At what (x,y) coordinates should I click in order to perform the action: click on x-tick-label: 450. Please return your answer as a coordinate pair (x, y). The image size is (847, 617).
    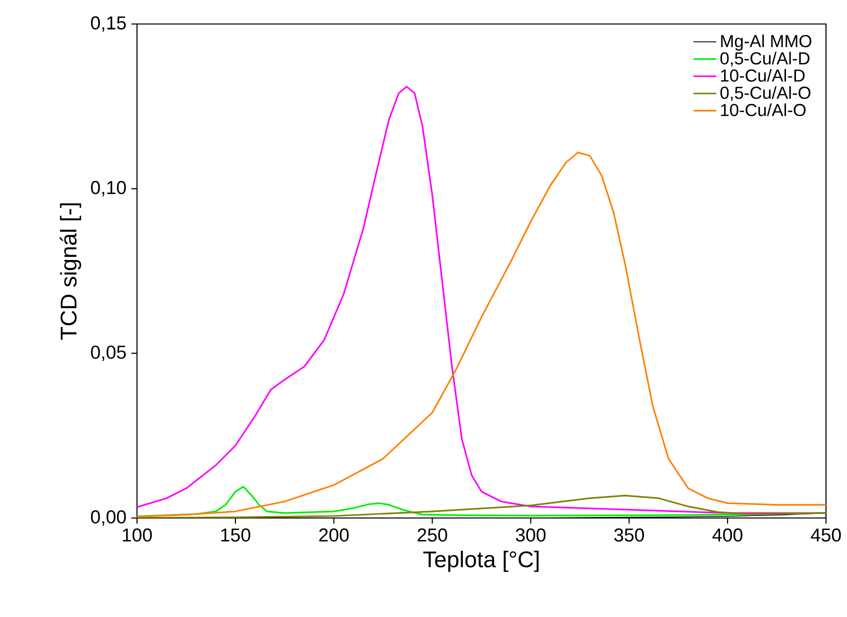
    Looking at the image, I should click on (825, 535).